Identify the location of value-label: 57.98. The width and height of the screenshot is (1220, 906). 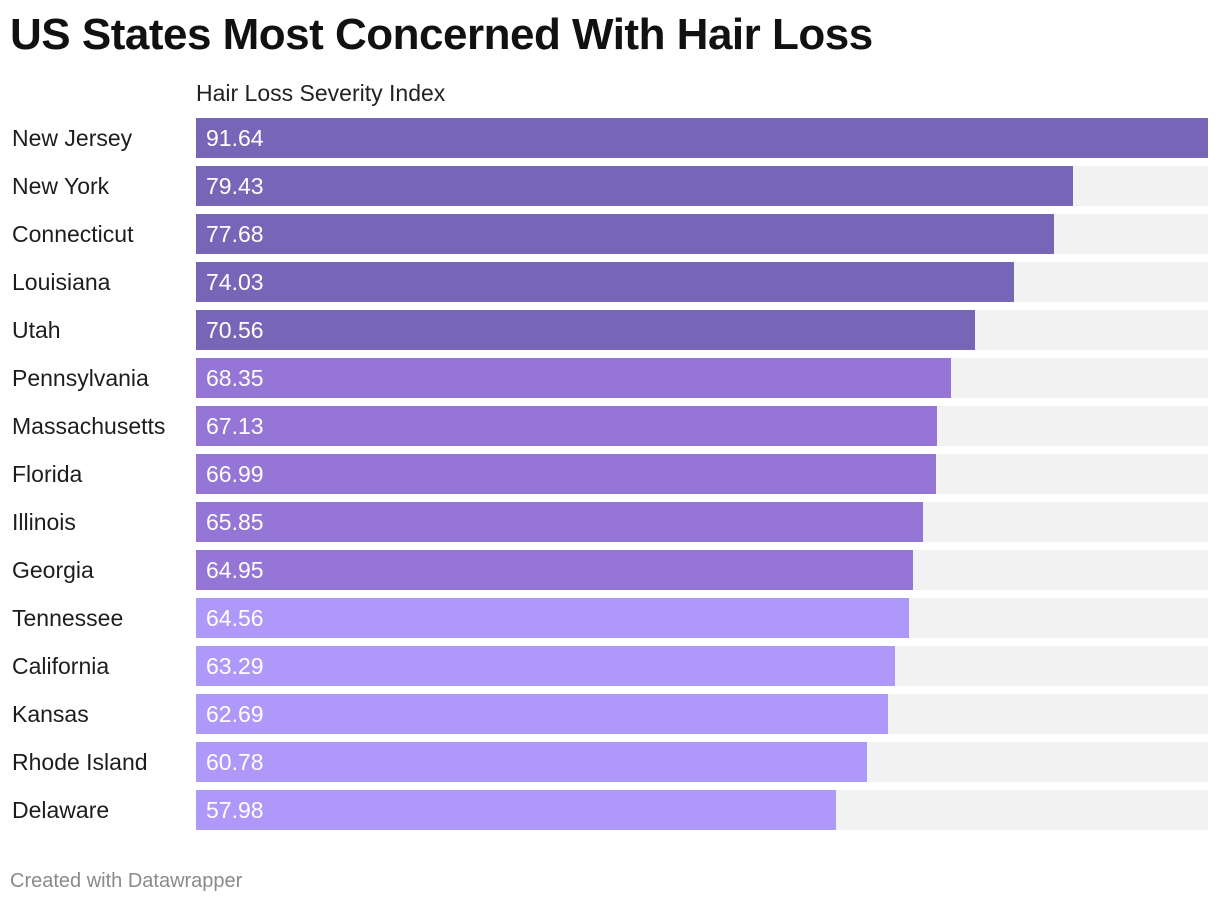
(235, 810).